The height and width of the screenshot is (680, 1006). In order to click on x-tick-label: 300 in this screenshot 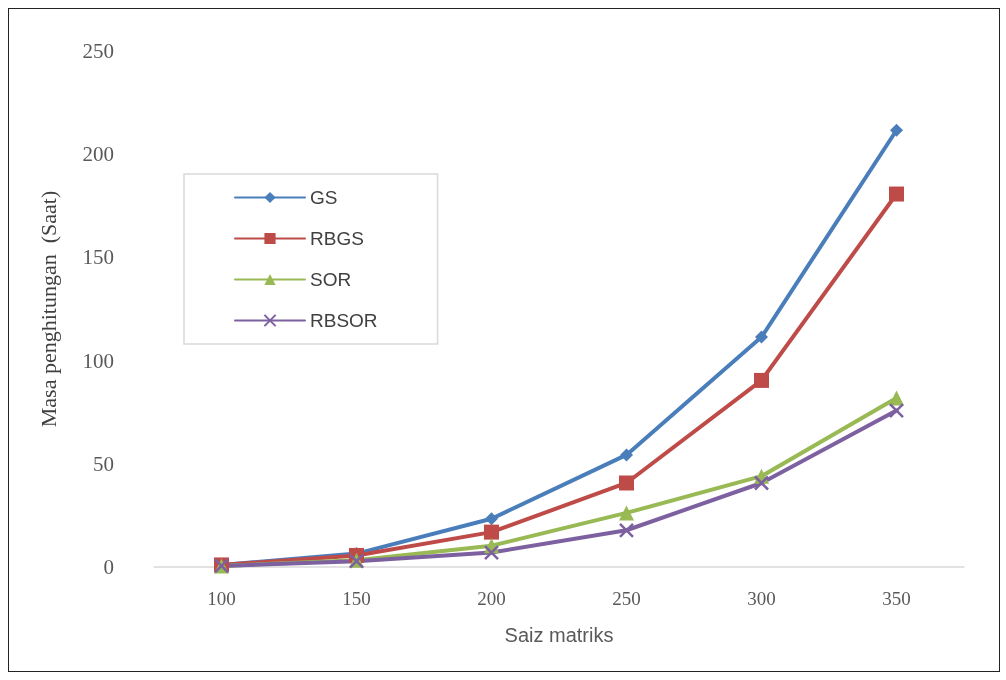, I will do `click(761, 598)`.